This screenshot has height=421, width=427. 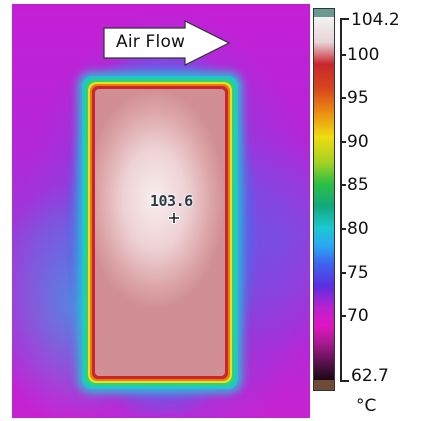 I want to click on tick-label-75: 75, so click(x=358, y=272).